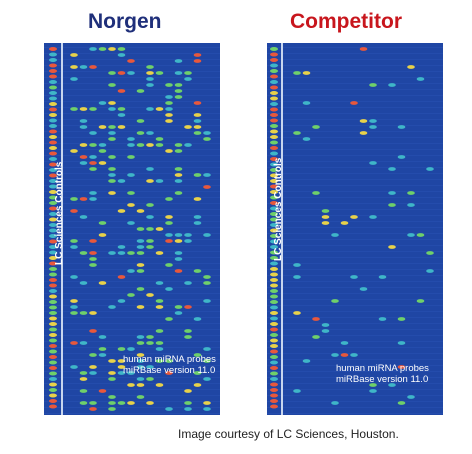 The image size is (472, 454). What do you see at coordinates (169, 370) in the screenshot?
I see `probe-label-line2: miRBase version 11.0` at bounding box center [169, 370].